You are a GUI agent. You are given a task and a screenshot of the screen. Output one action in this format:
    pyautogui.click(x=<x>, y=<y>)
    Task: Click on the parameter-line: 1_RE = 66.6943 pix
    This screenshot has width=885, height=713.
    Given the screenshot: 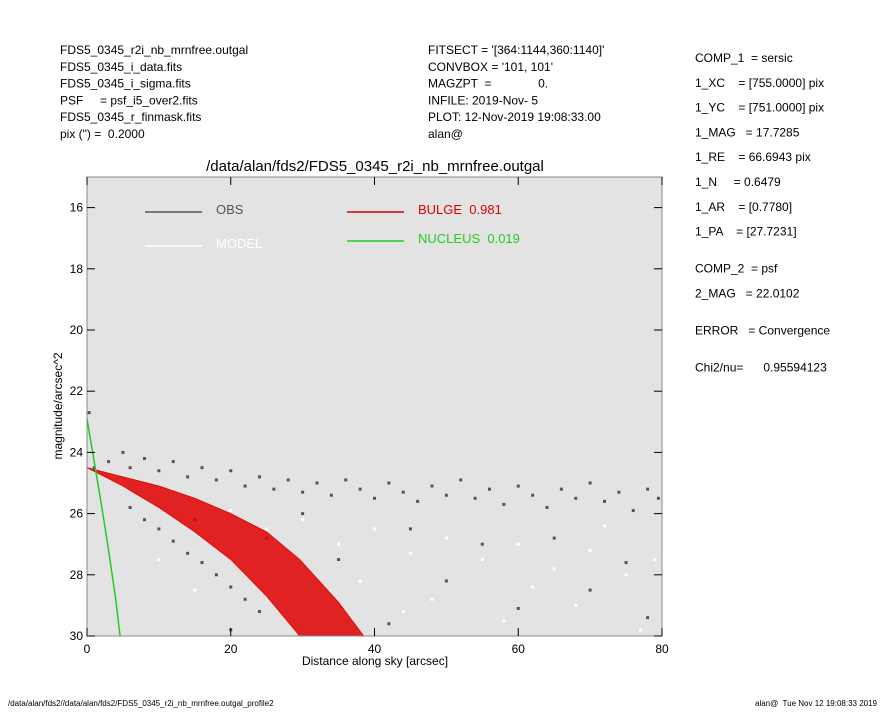 What is the action you would take?
    pyautogui.click(x=753, y=157)
    